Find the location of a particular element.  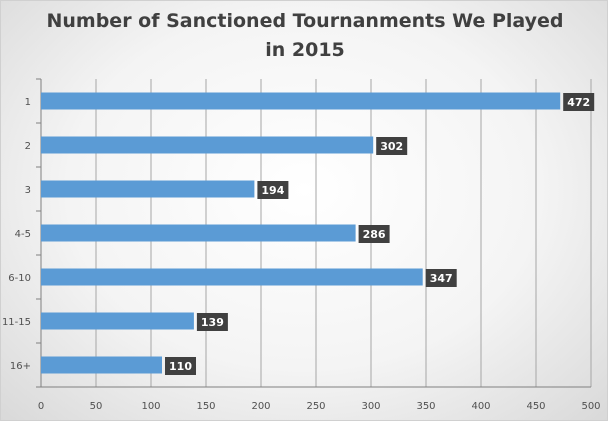

y-tick-label-2: 3 is located at coordinates (28, 190).